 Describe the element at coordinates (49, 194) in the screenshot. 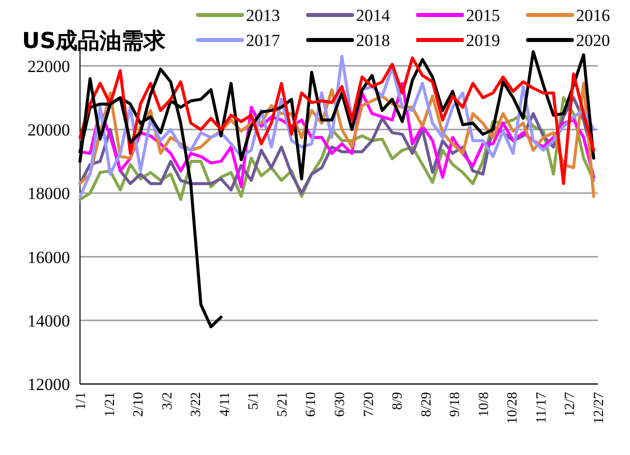

I see `y-tick-label: 18000` at that location.